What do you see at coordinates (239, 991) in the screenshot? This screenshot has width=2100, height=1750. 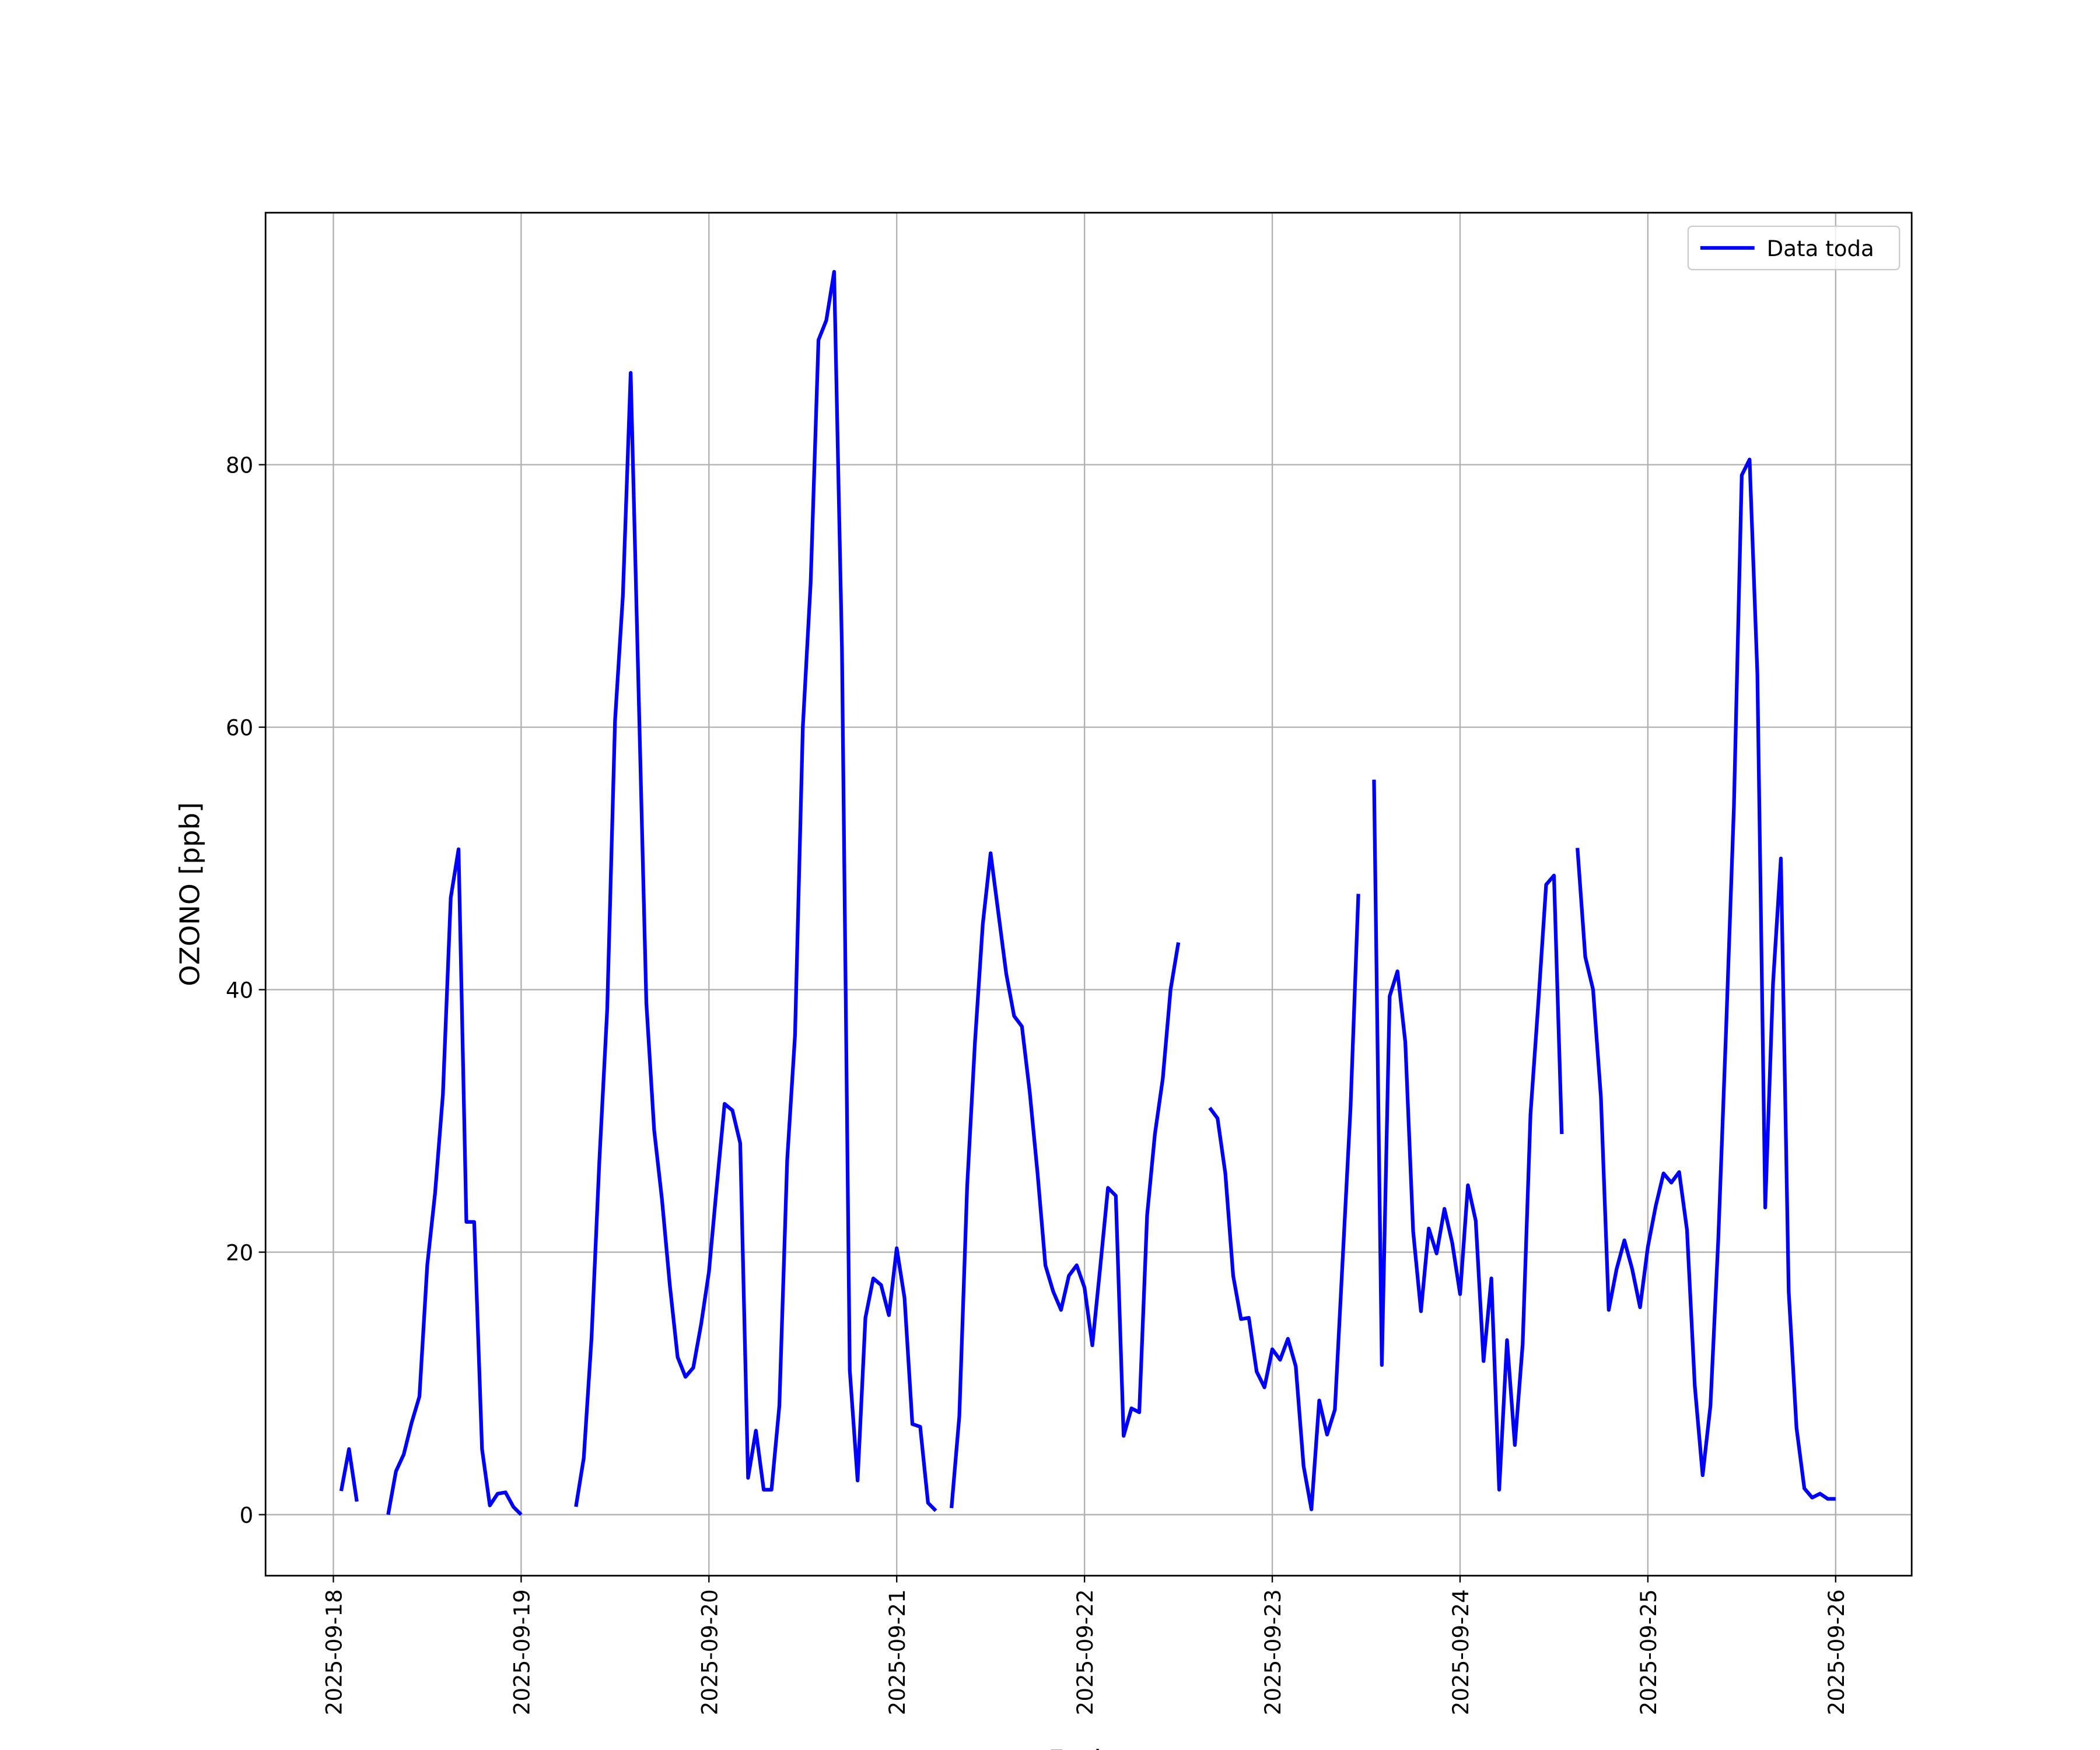 I see `y-tick-label: 40` at bounding box center [239, 991].